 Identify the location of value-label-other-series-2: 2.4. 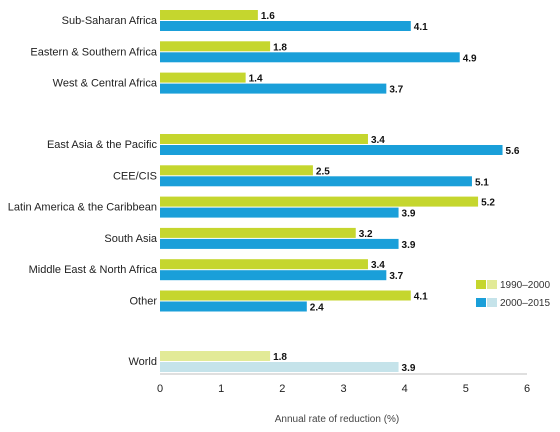
(317, 308).